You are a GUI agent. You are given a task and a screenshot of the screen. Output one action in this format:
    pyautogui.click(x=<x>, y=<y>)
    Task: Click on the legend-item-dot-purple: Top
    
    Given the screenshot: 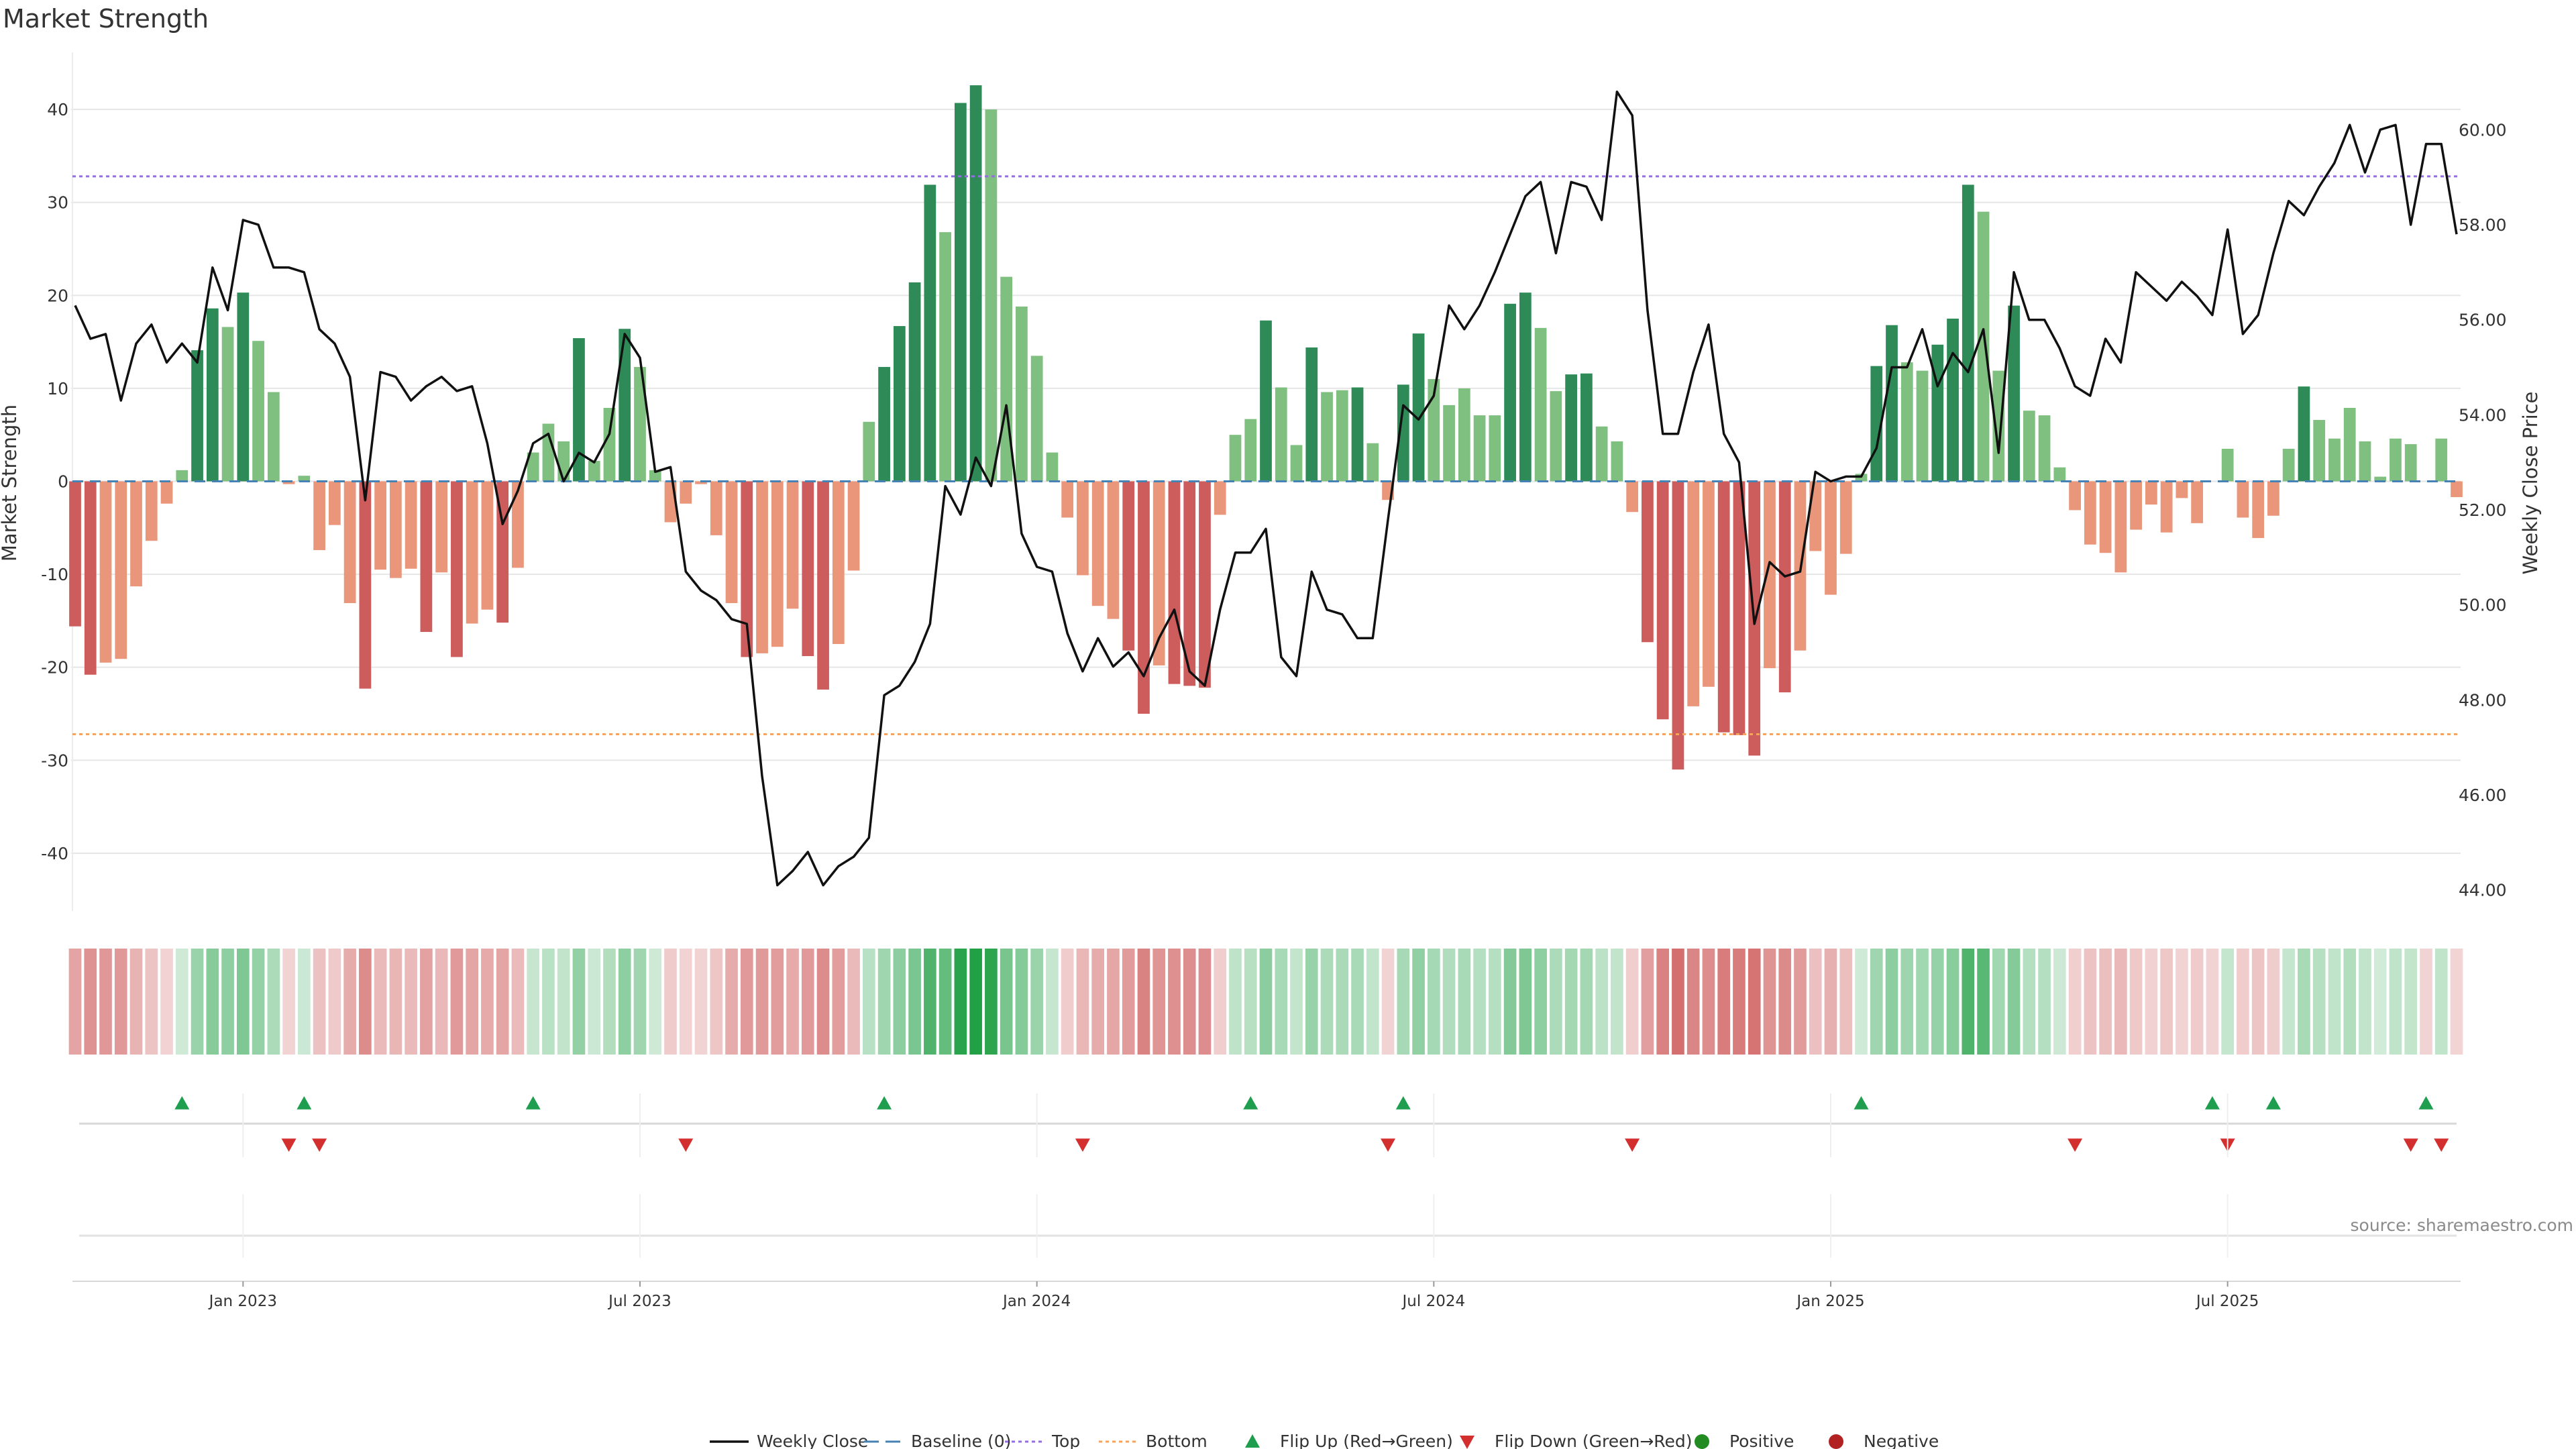 What is the action you would take?
    pyautogui.click(x=1042, y=1440)
    